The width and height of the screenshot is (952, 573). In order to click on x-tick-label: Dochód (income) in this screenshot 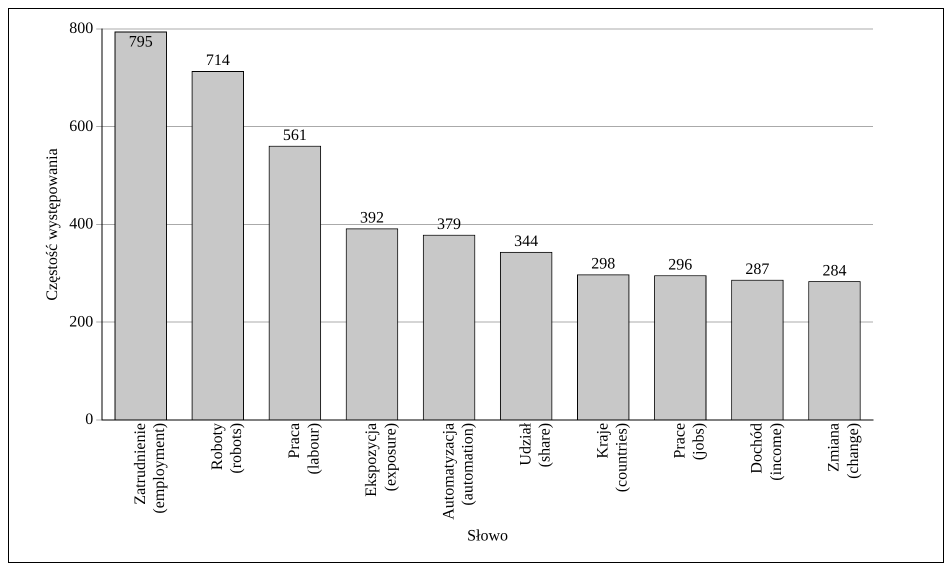, I will do `click(766, 451)`.